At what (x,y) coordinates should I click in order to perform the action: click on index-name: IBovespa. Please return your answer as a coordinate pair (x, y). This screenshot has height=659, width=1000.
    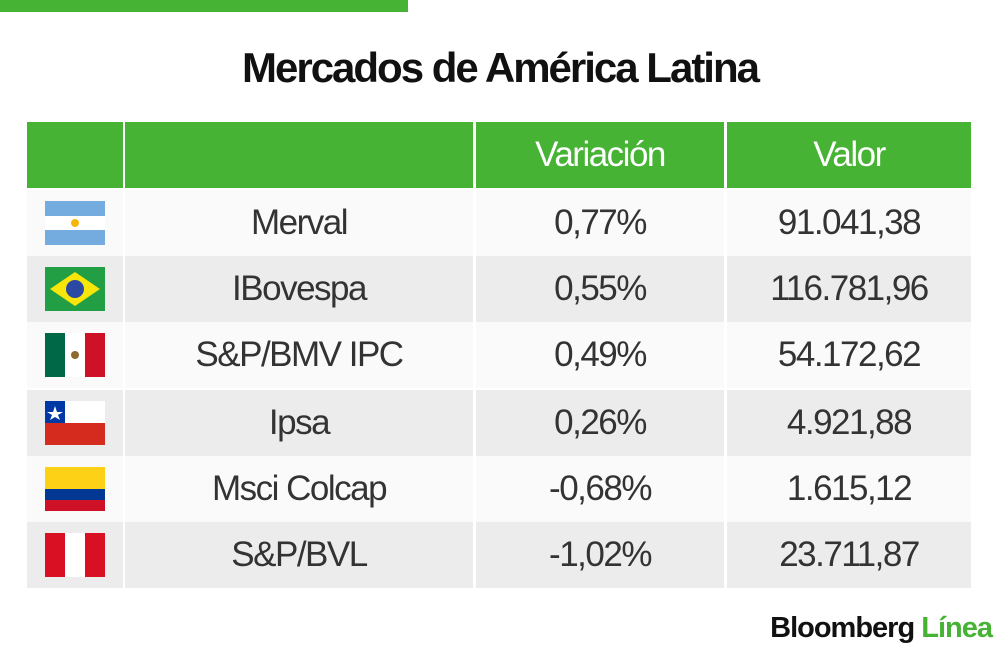
    Looking at the image, I should click on (299, 289).